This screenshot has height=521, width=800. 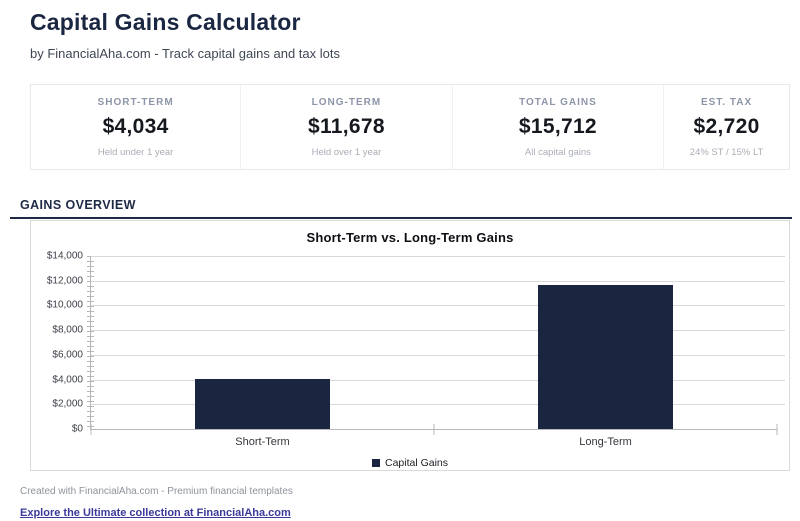 What do you see at coordinates (67, 330) in the screenshot?
I see `y-axis-tick-label: $8,000` at bounding box center [67, 330].